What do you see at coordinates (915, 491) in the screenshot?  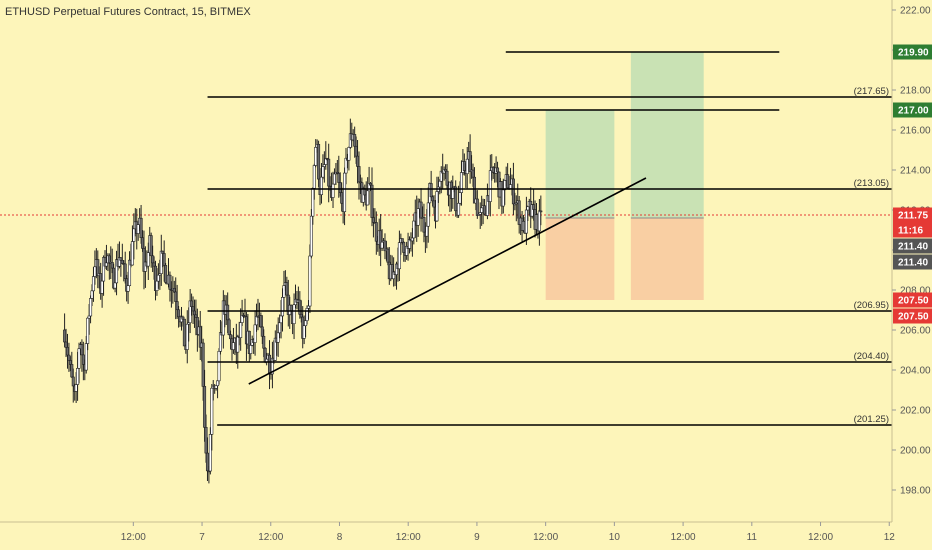 I see `y-tick-label-1: 198.00` at bounding box center [915, 491].